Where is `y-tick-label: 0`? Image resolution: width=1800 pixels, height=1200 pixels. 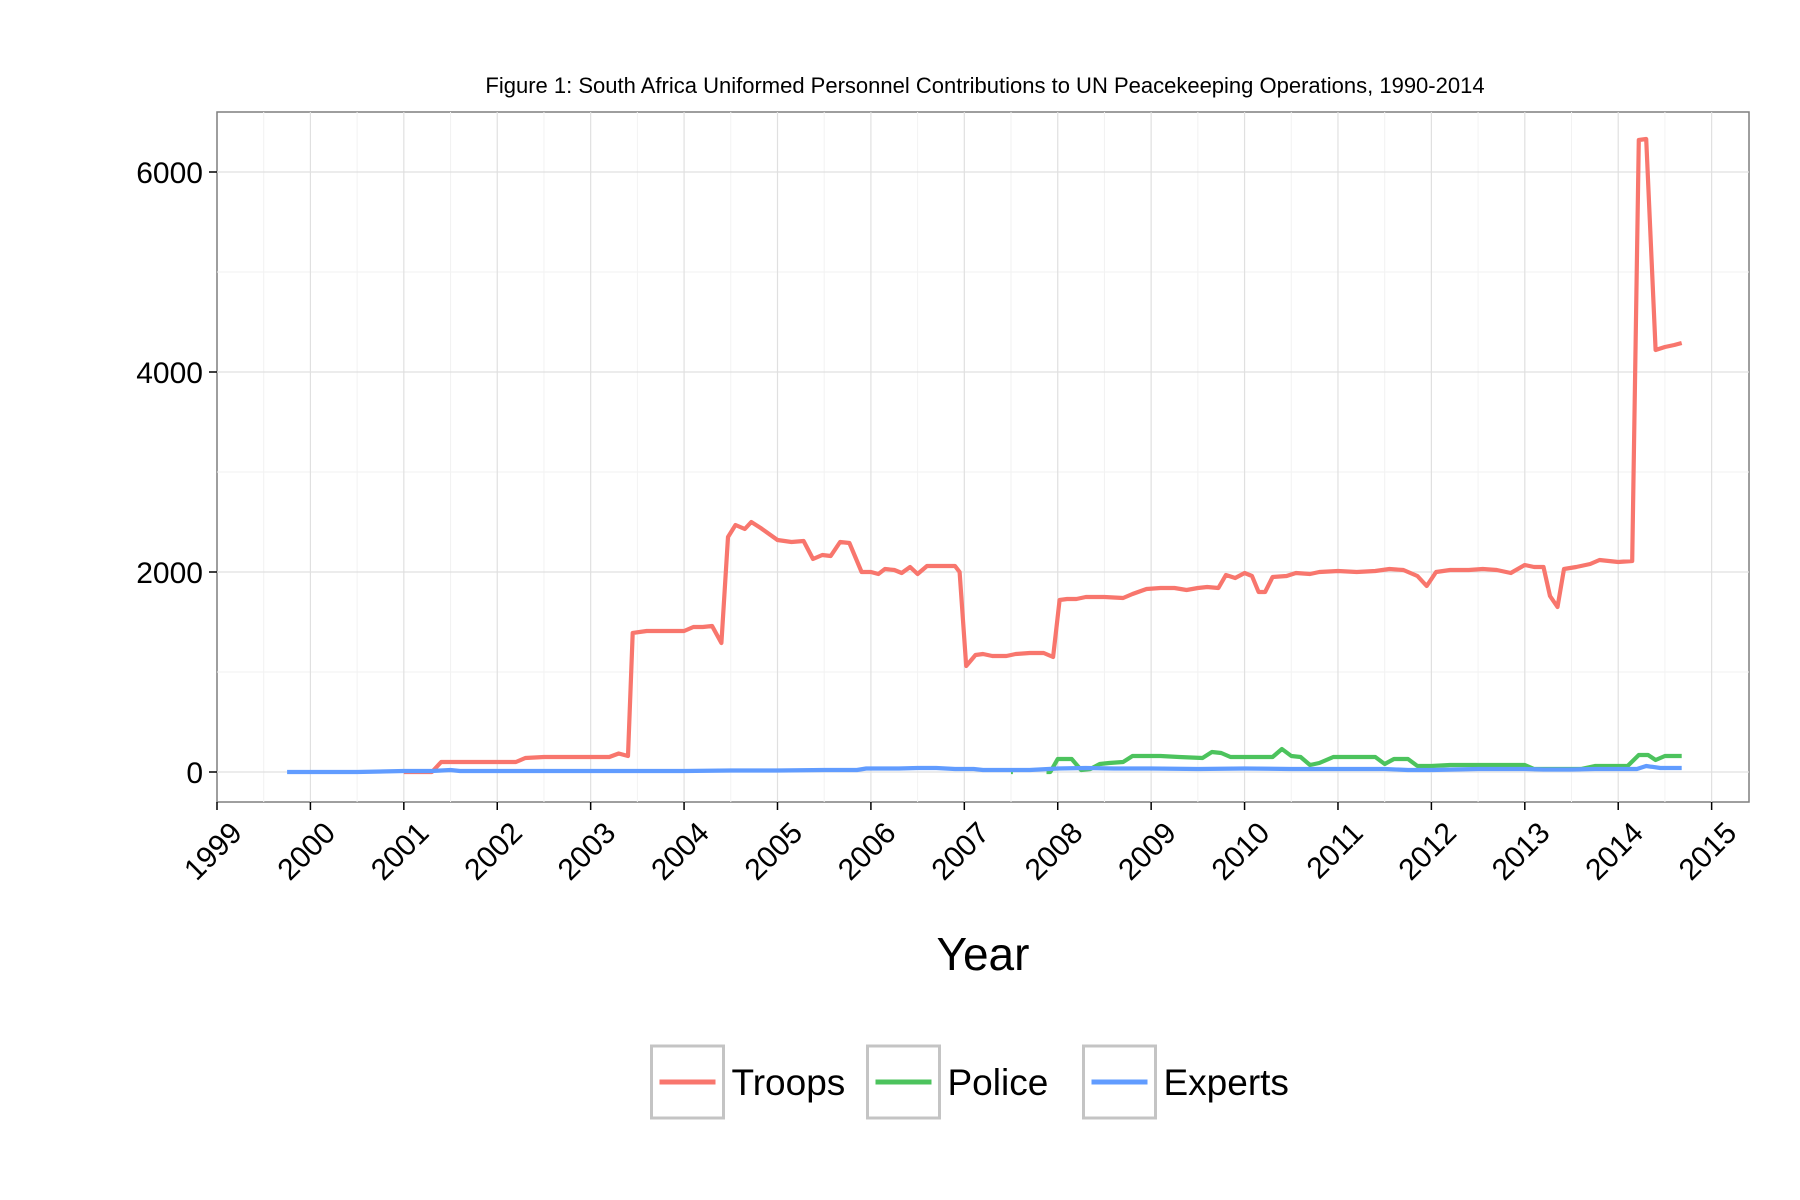 y-tick-label: 0 is located at coordinates (194, 773).